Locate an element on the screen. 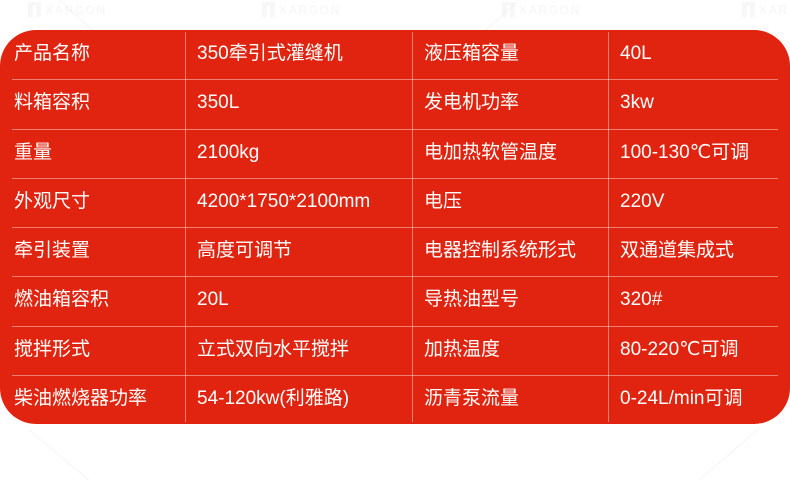  table-row: 柴油燃烧器功率 54-120kw(利雅路) 沥青泵流量 0-24L/min可调 is located at coordinates (395, 399).